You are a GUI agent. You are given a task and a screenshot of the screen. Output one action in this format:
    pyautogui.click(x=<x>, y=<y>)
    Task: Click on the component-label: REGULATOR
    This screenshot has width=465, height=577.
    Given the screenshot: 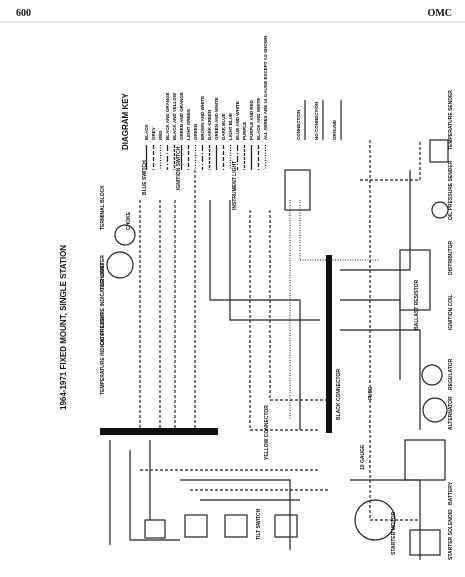 What is the action you would take?
    pyautogui.click(x=451, y=374)
    